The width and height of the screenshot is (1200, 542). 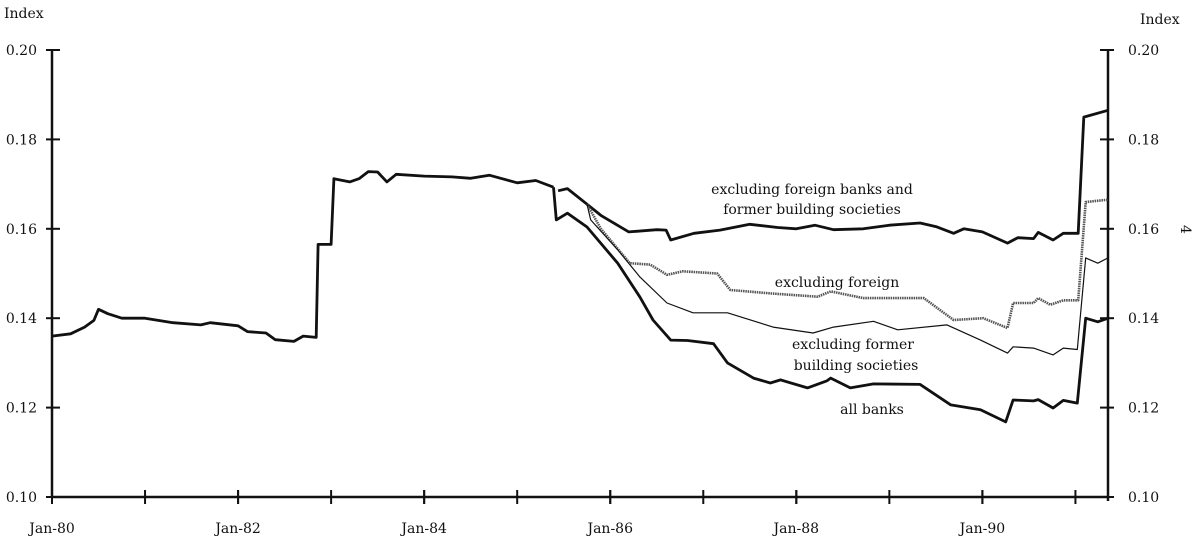 I want to click on y-axis-label-right: Index, so click(x=1160, y=20).